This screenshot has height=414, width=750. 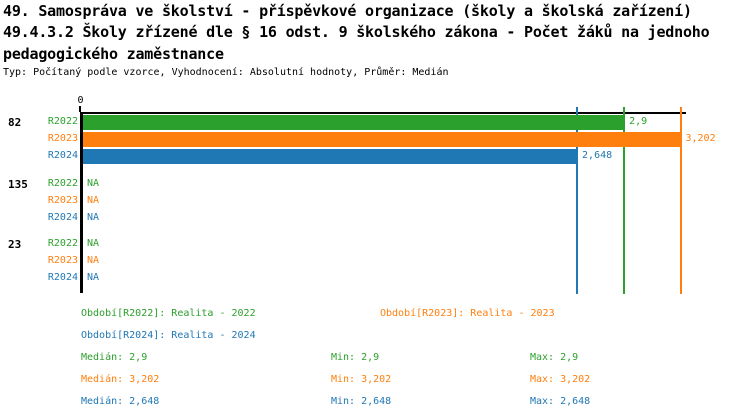 I want to click on stat-max-r2024: Max: 2,648, so click(x=560, y=401).